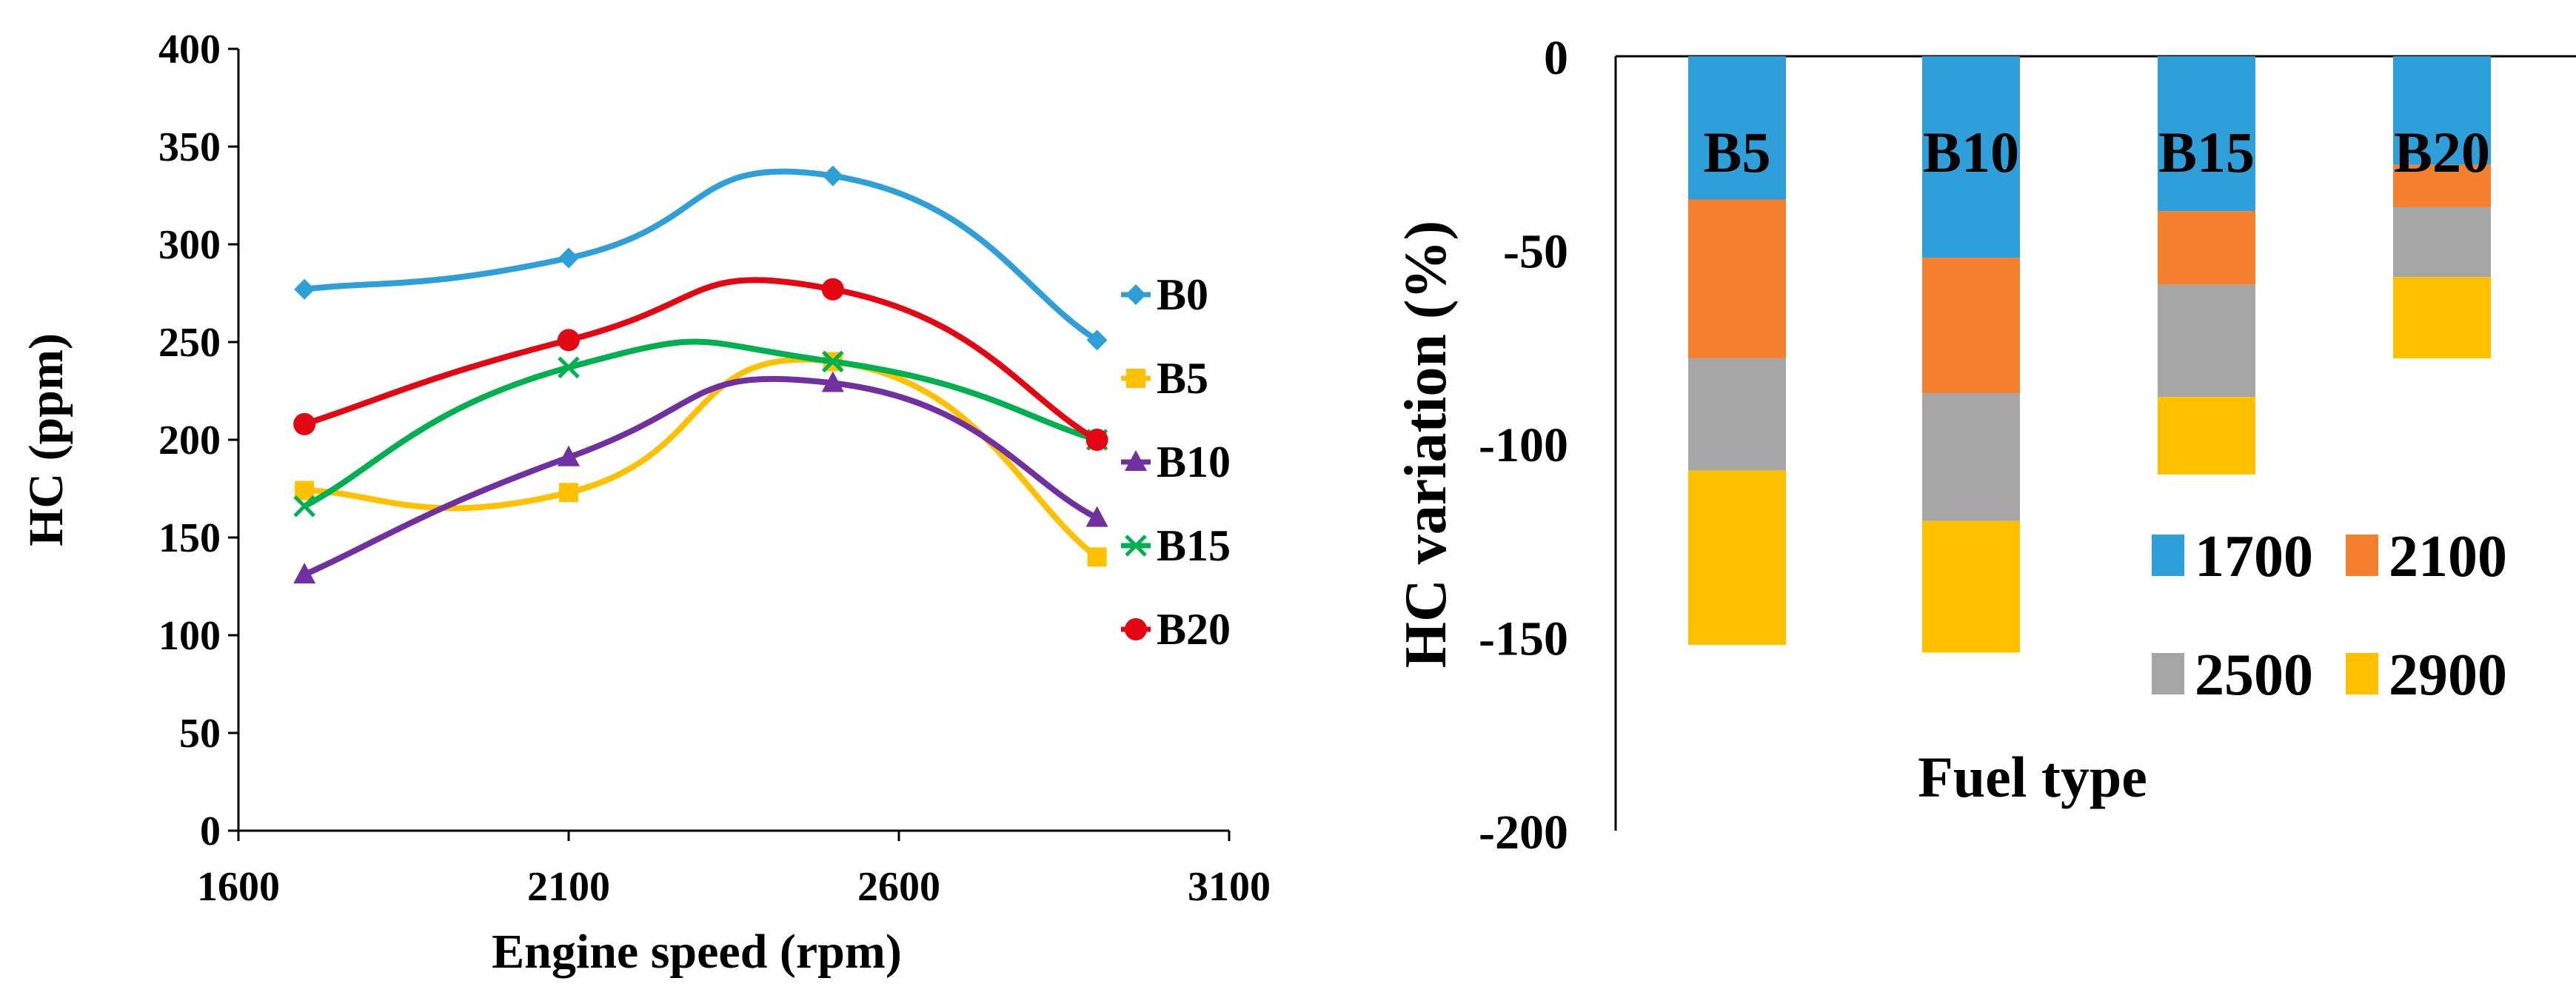  Describe the element at coordinates (1523, 445) in the screenshot. I see `y-tick-label: -100` at that location.